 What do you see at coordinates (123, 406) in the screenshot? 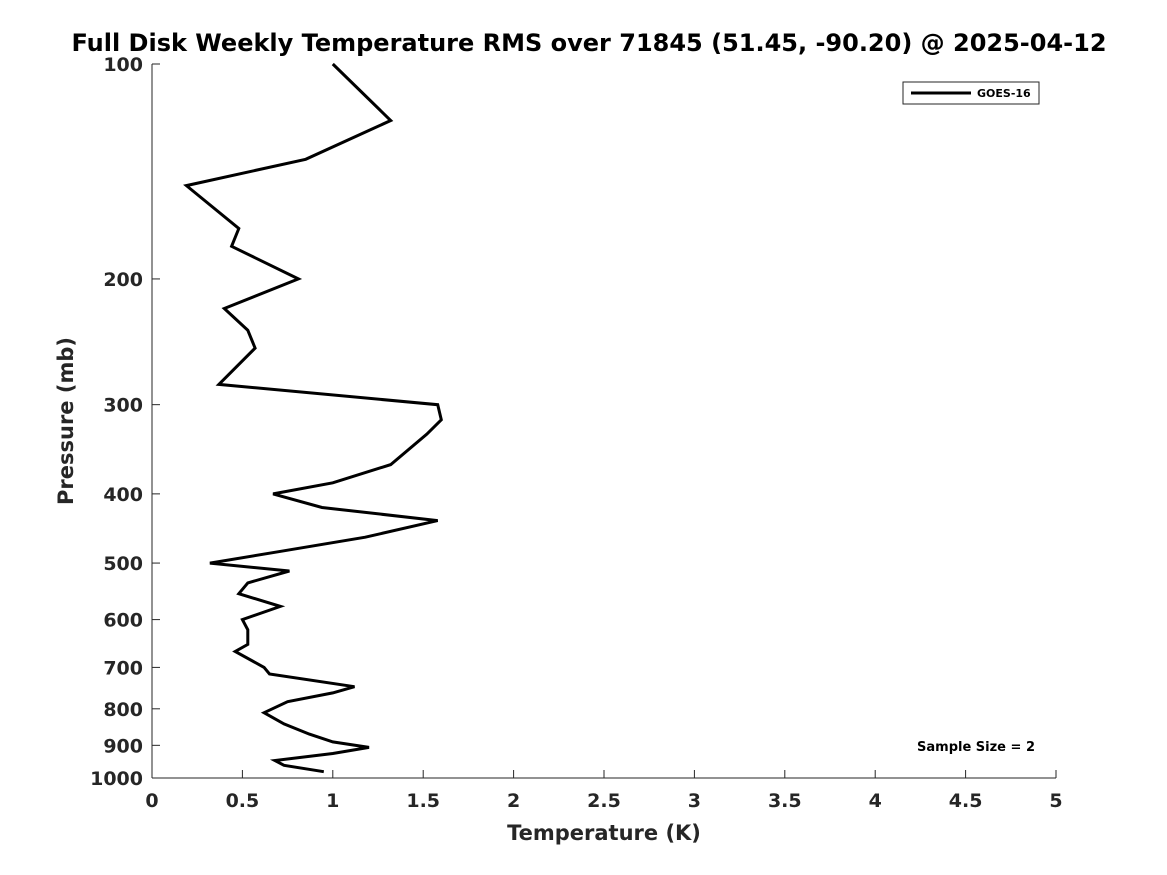
I see `y-tick-label: 300` at bounding box center [123, 406].